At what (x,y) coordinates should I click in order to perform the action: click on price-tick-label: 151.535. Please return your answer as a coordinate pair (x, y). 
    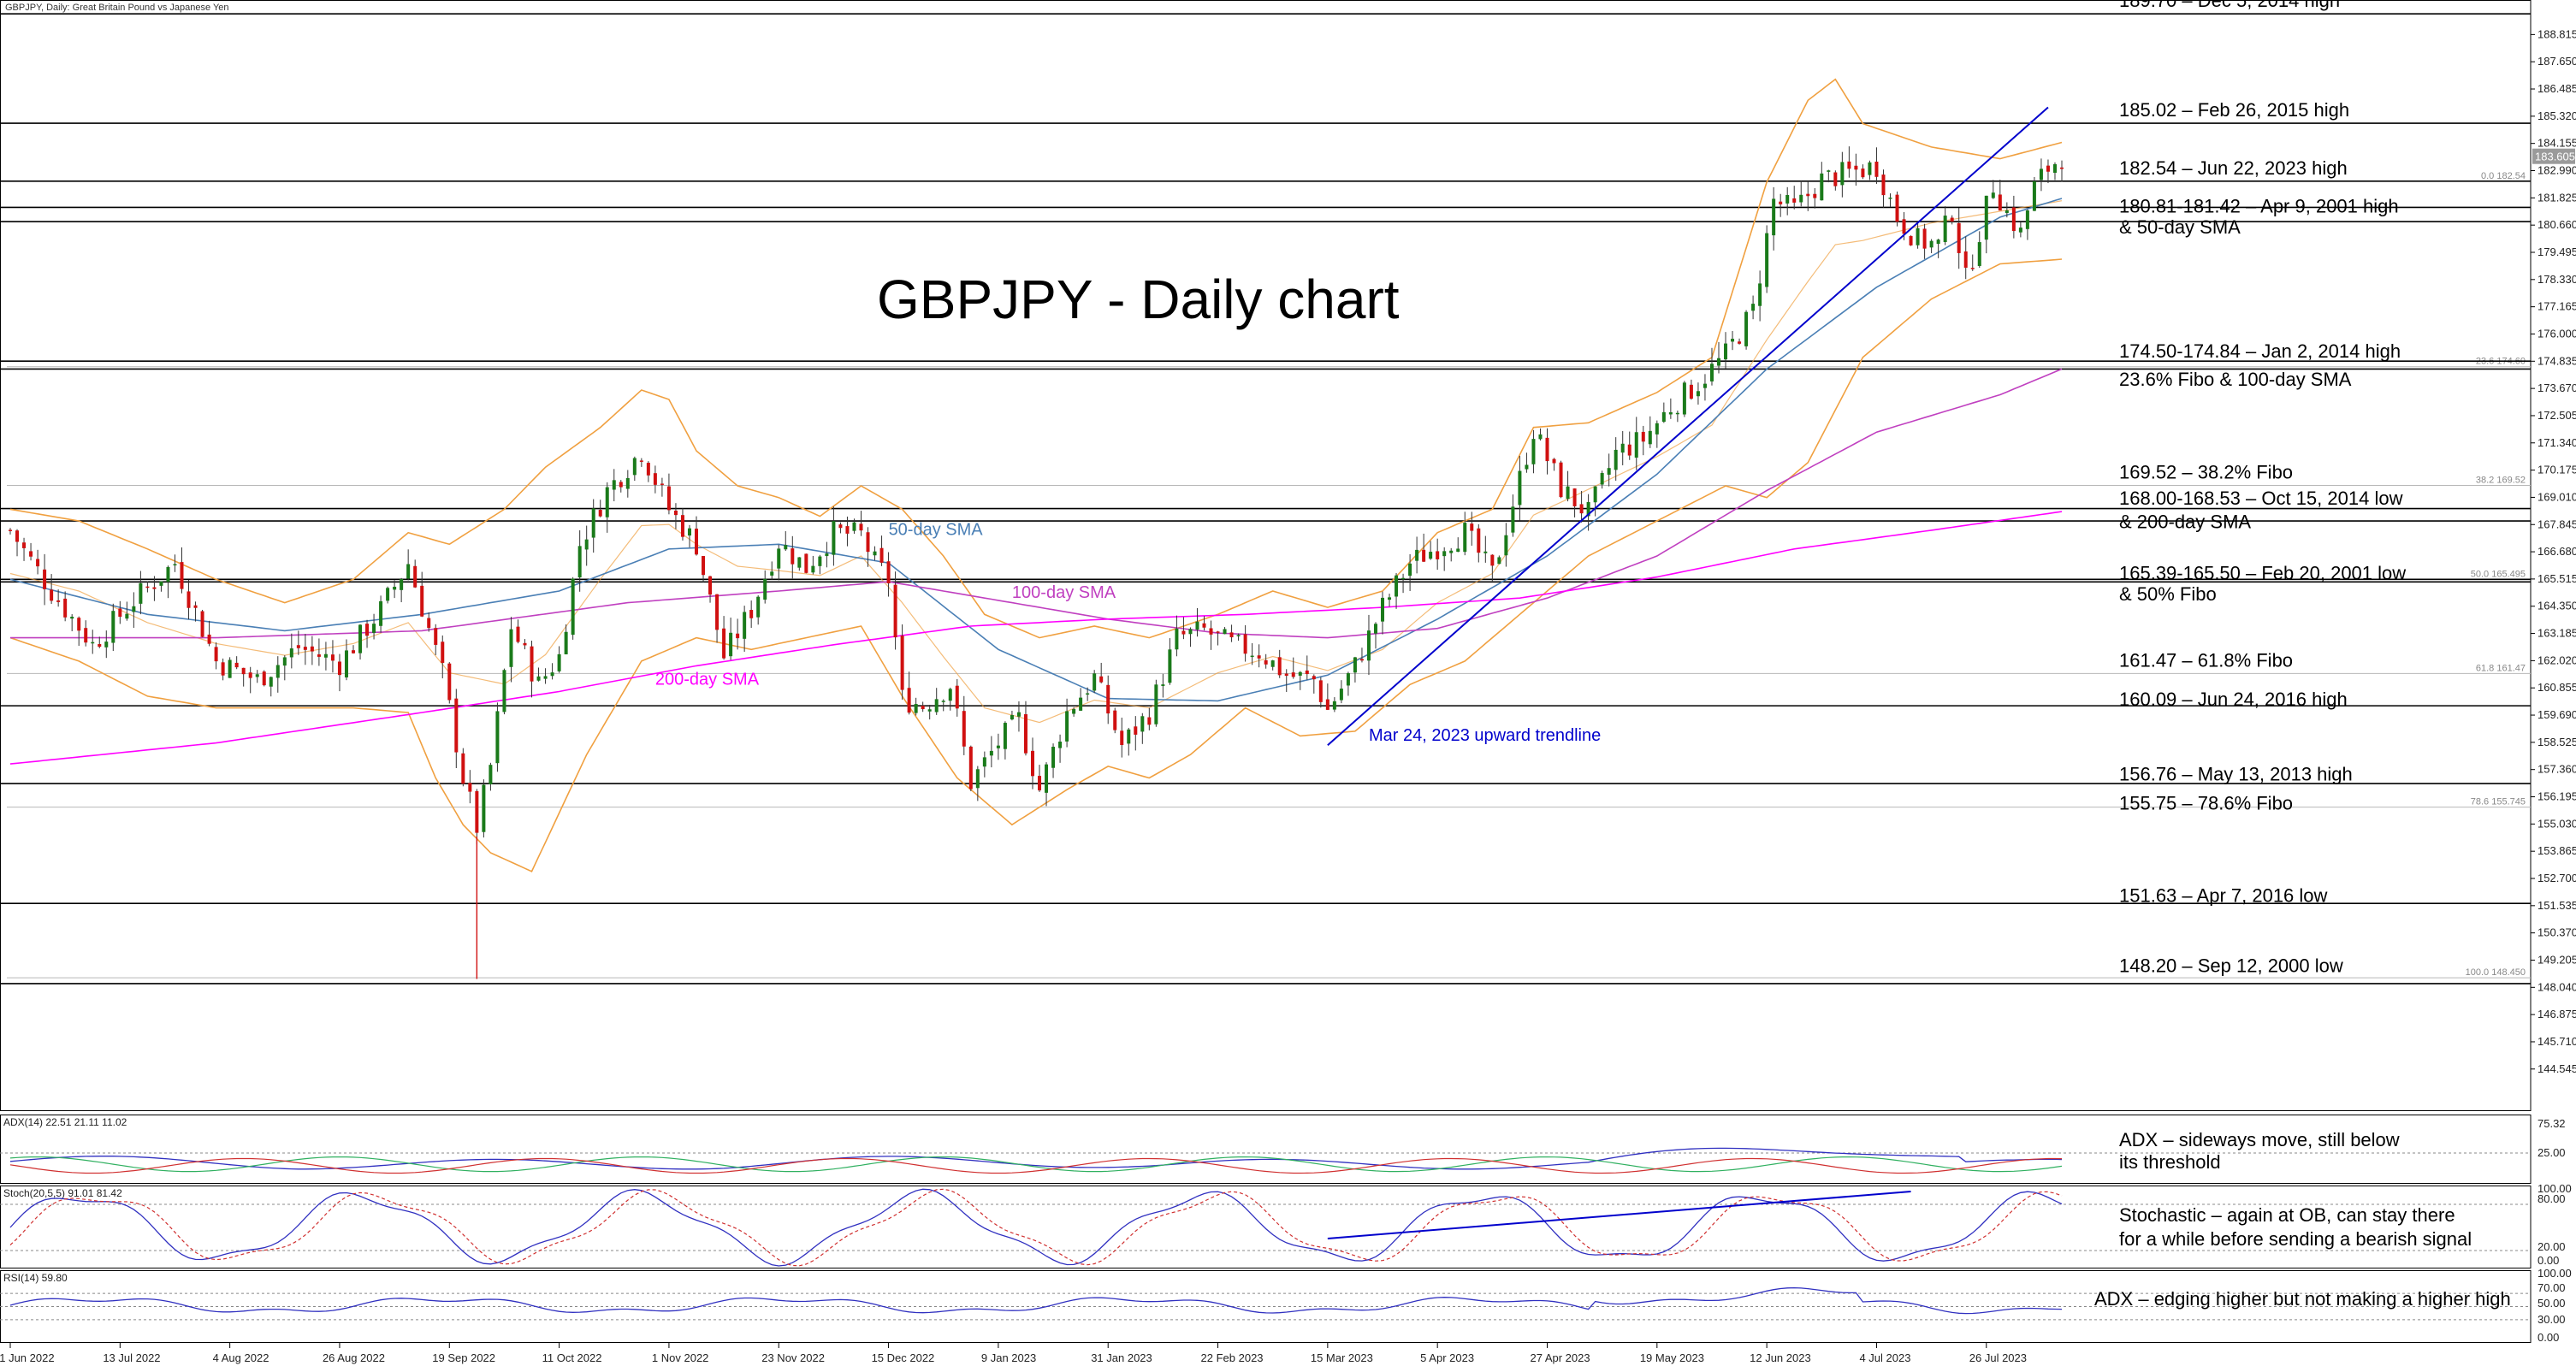
    Looking at the image, I should click on (2557, 905).